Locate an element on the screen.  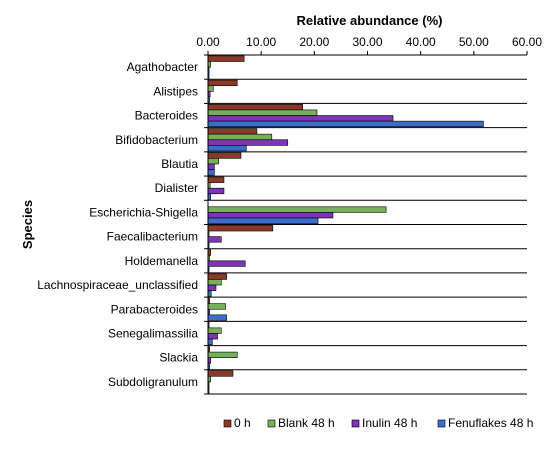
x-tick-label: 40.00 is located at coordinates (421, 42).